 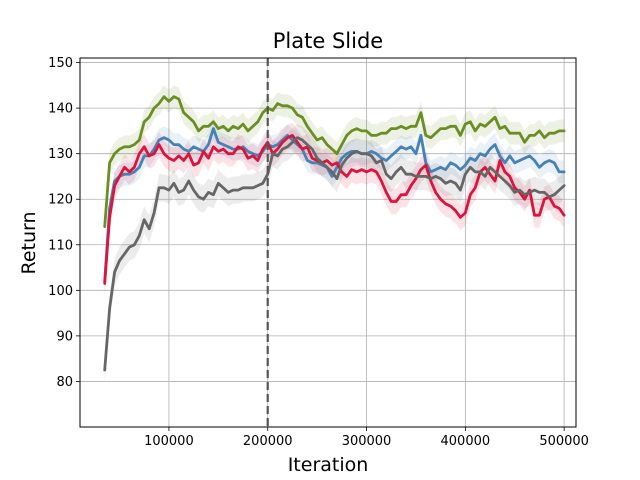 I want to click on x-axis-label: Iteration, so click(x=328, y=465).